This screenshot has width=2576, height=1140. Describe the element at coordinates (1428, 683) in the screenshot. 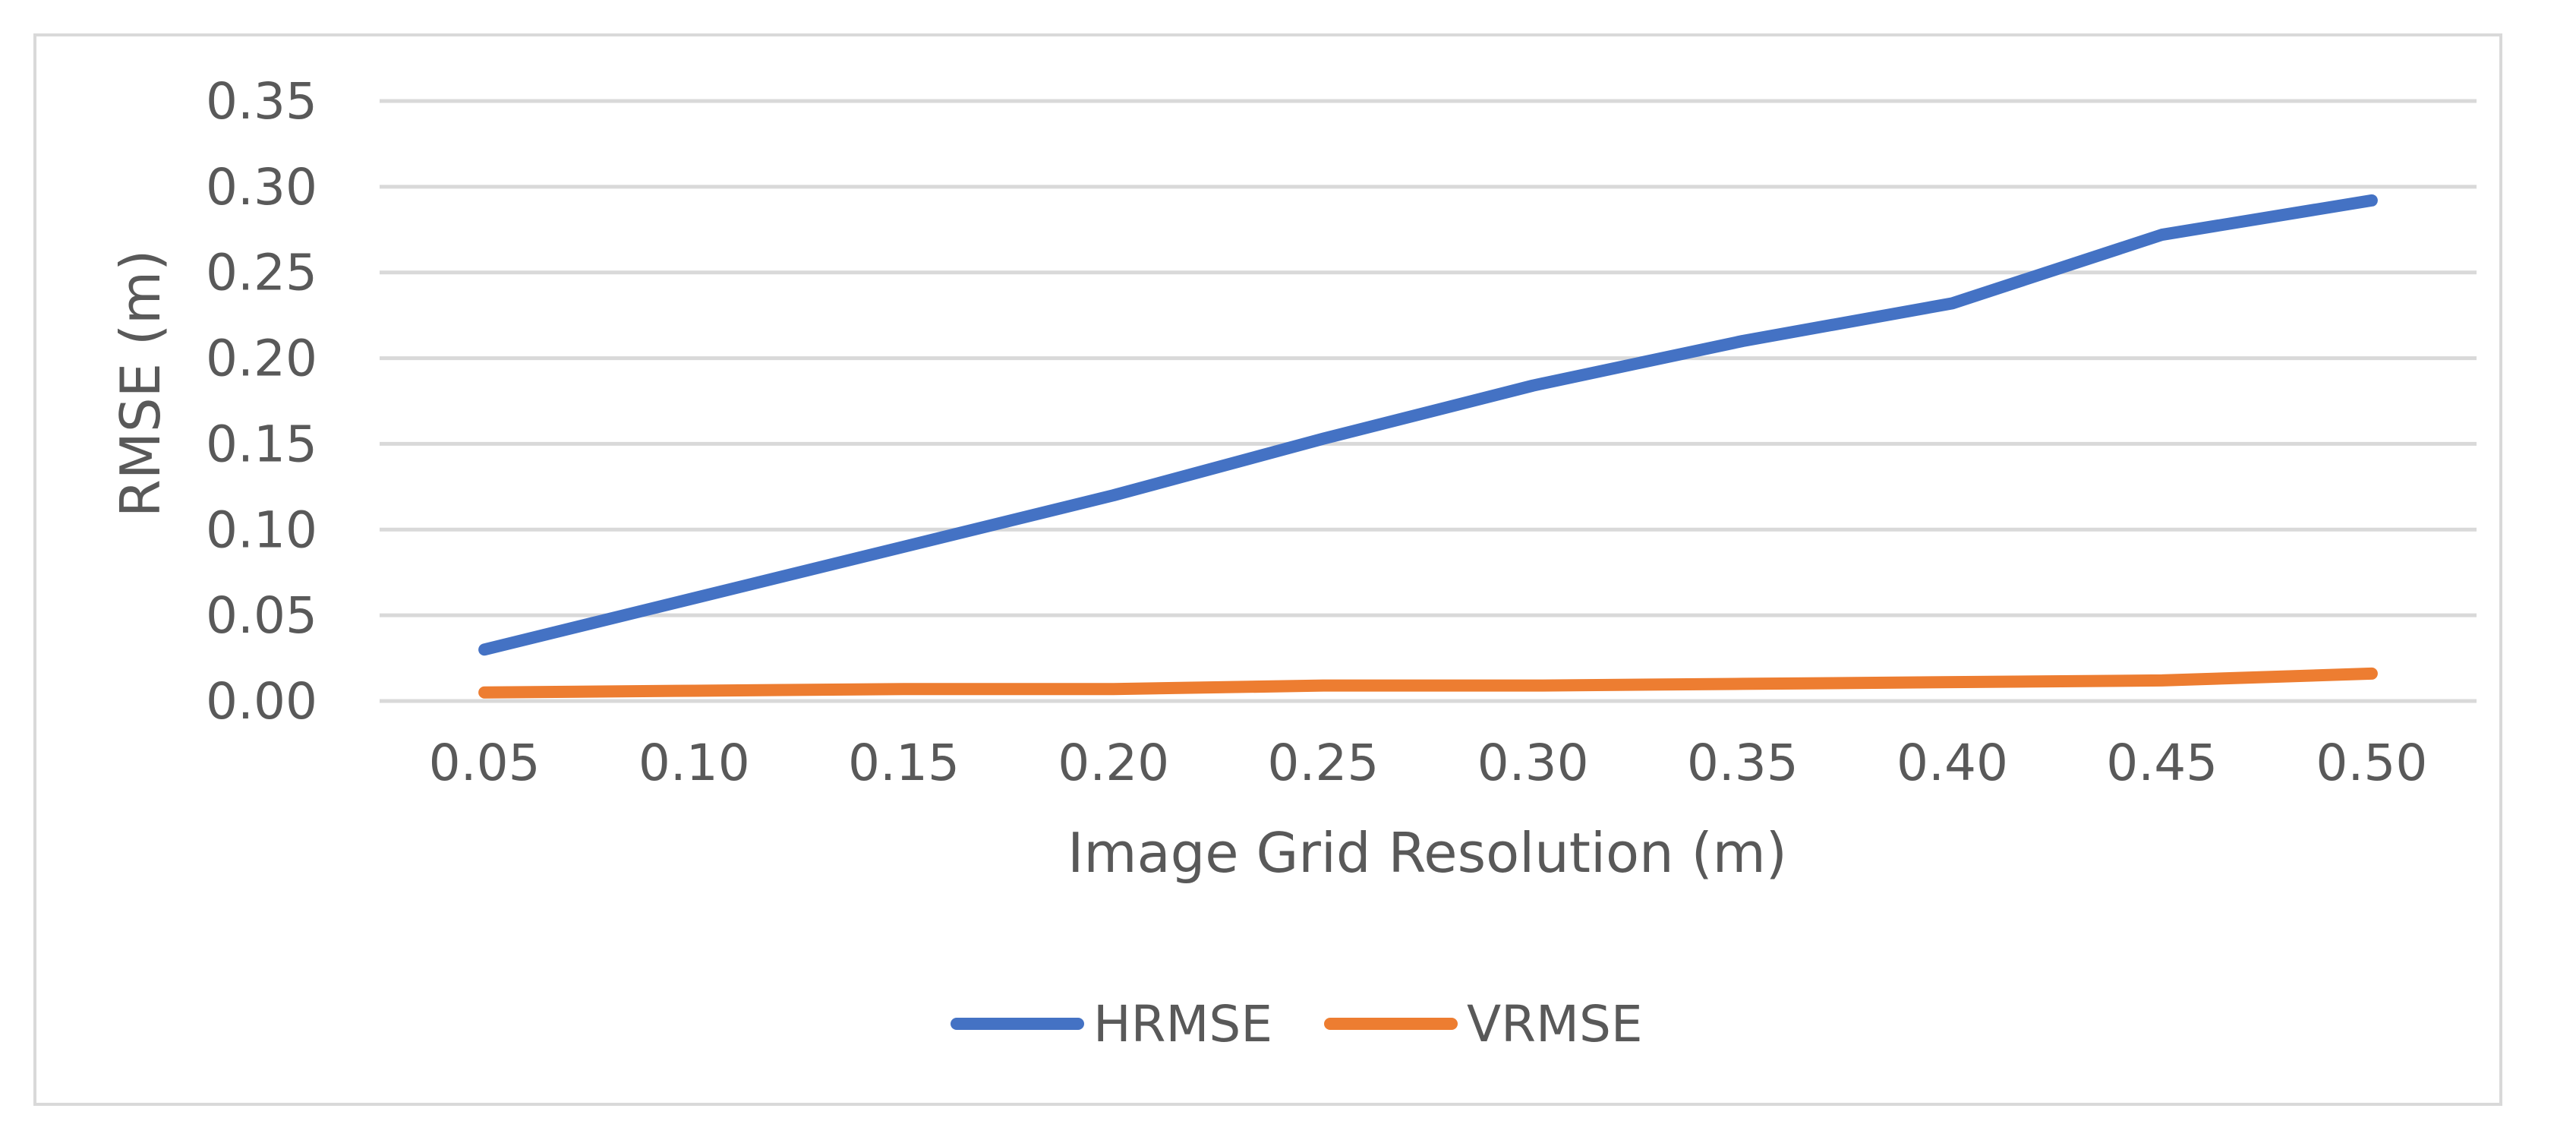

I see `series-line-vrmse` at that location.